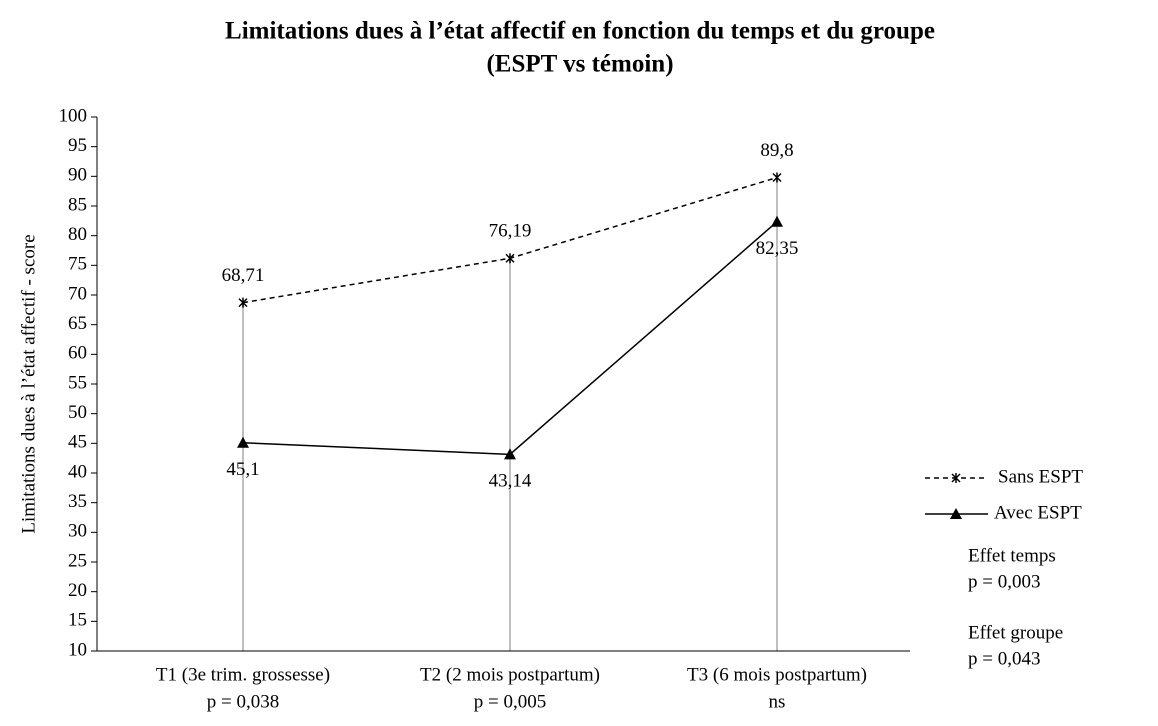 This screenshot has height=726, width=1158. Describe the element at coordinates (77, 412) in the screenshot. I see `y-tick-label: 50` at that location.